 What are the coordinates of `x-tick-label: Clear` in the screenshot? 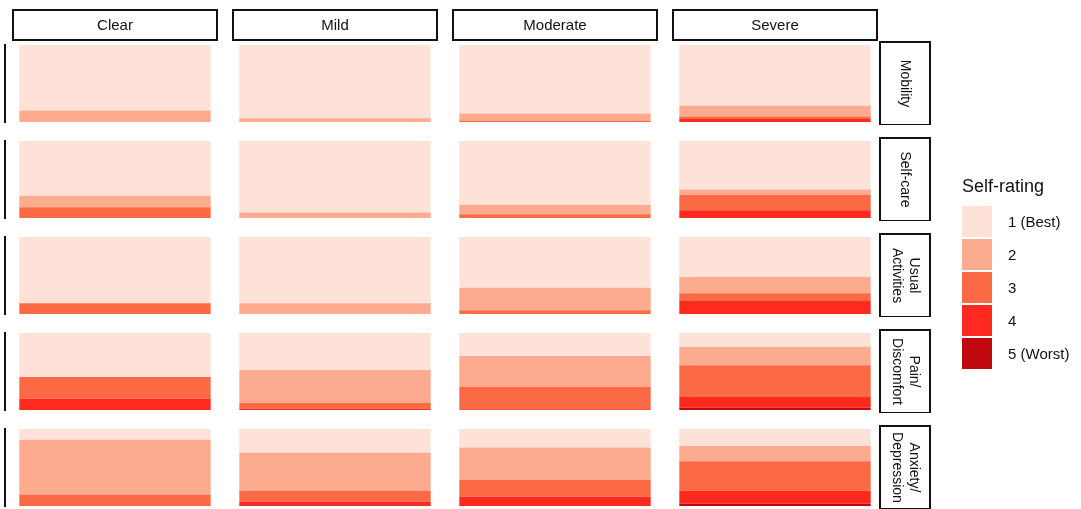 It's located at (115, 25).